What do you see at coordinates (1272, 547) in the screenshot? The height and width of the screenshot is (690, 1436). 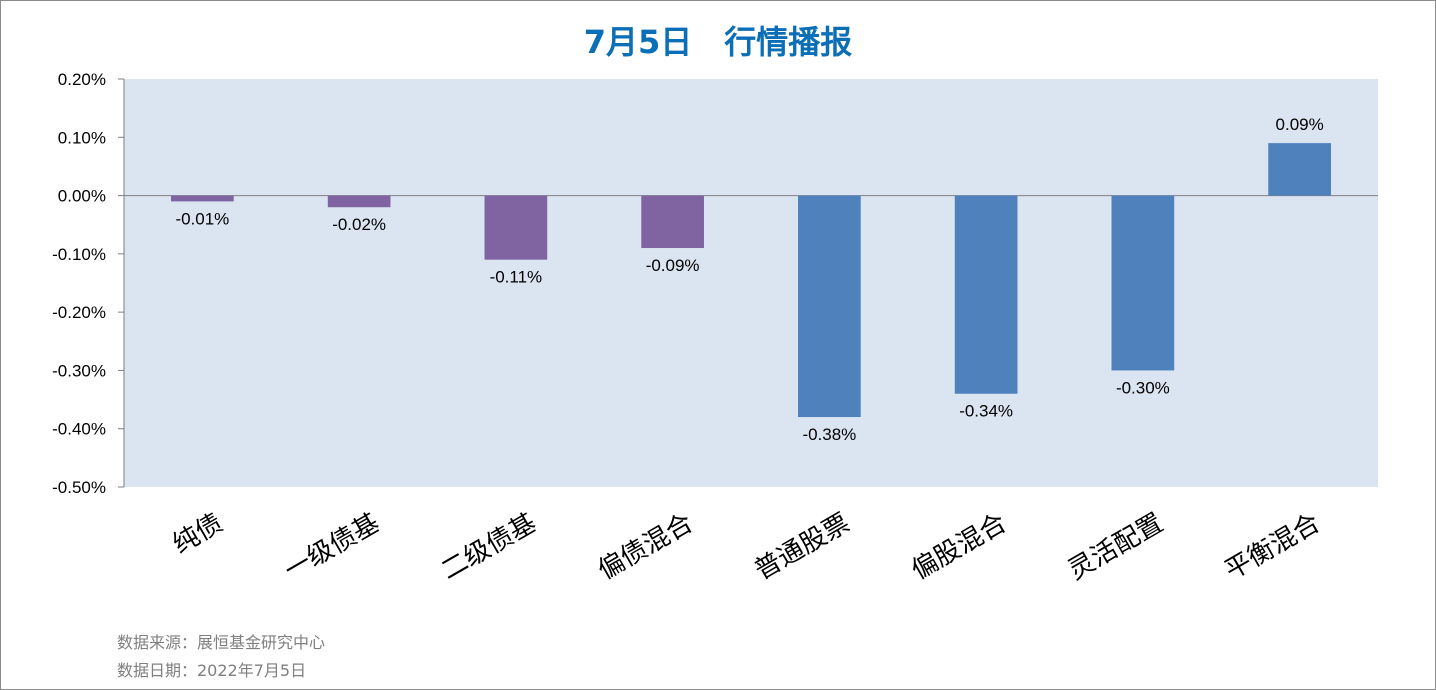 I see `category-label: 平衡混合` at bounding box center [1272, 547].